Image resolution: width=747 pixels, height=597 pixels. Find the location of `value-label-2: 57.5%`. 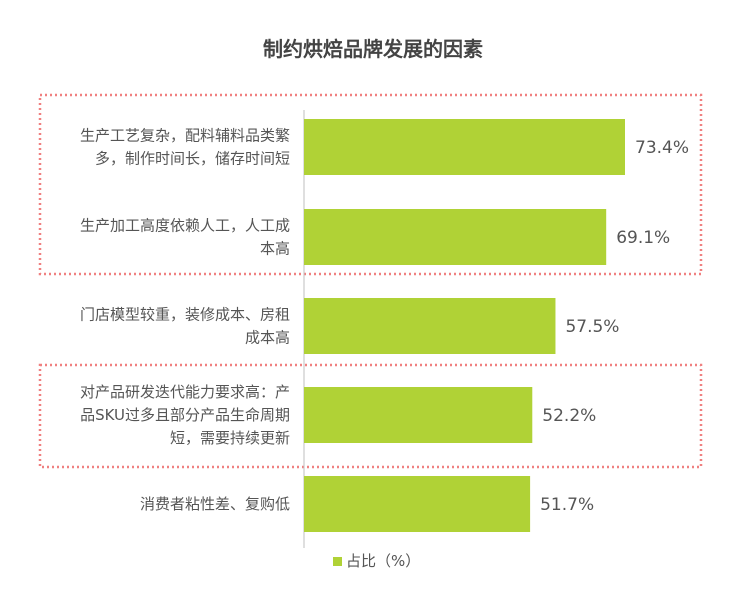

value-label-2: 57.5% is located at coordinates (592, 327).